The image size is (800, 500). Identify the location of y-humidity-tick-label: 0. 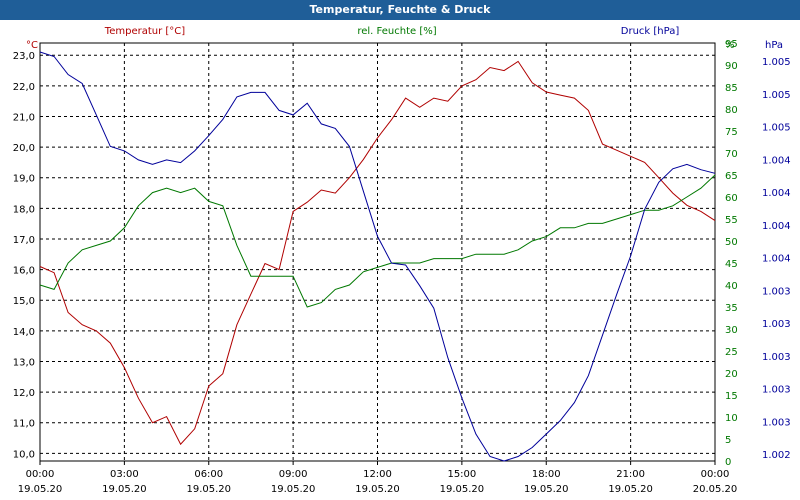
(728, 462).